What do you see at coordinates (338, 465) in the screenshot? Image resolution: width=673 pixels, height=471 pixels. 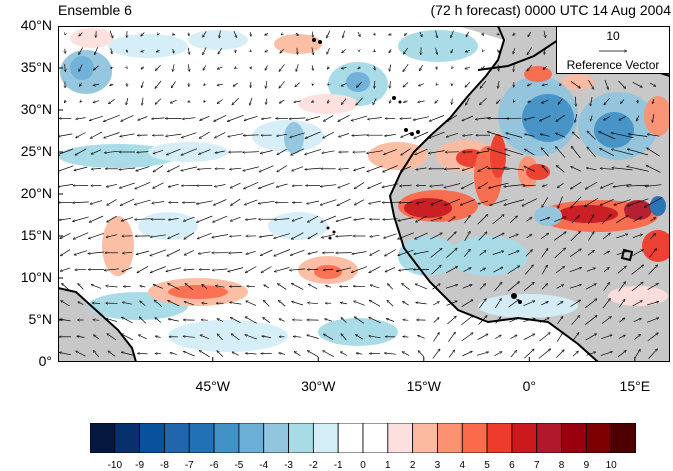 I see `colorbar-level-label: -1` at bounding box center [338, 465].